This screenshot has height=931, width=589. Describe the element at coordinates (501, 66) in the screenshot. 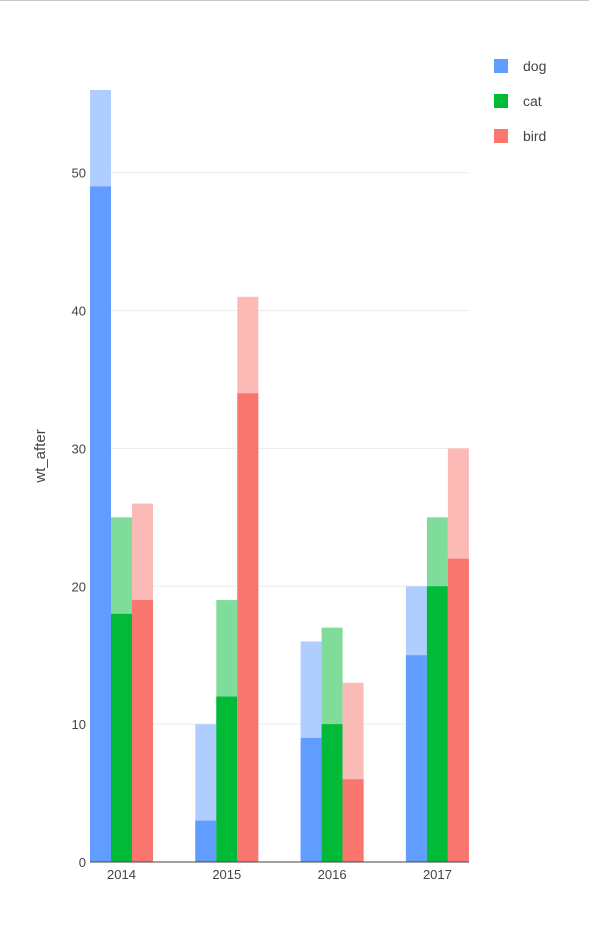

I see `legend-swatch-dog` at that location.